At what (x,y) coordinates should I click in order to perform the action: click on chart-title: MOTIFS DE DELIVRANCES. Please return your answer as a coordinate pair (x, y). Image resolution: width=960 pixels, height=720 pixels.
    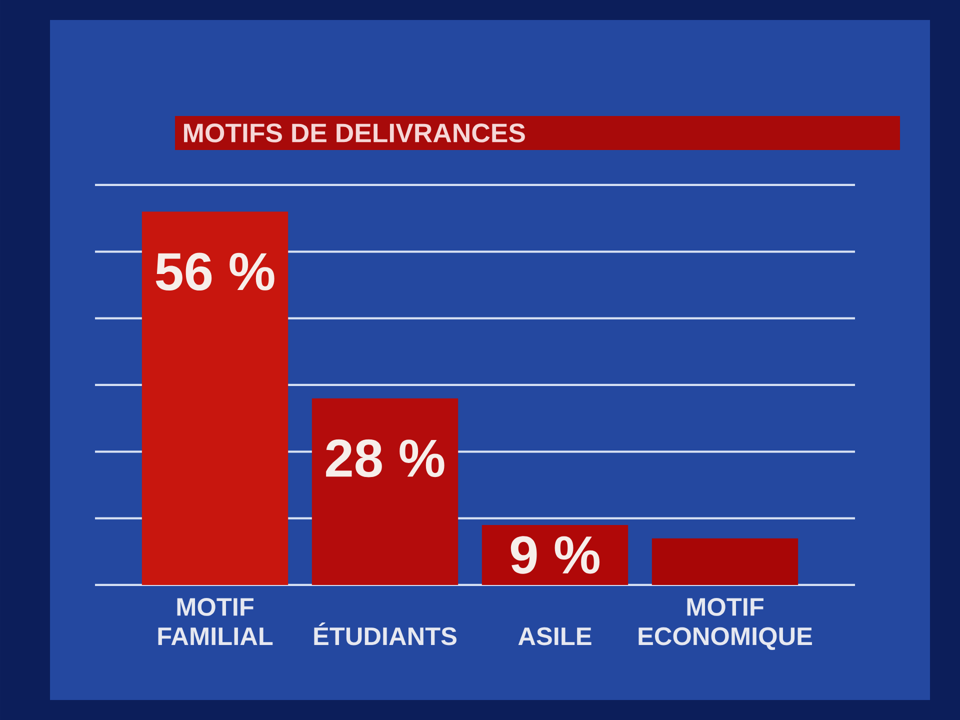
    Looking at the image, I should click on (354, 133).